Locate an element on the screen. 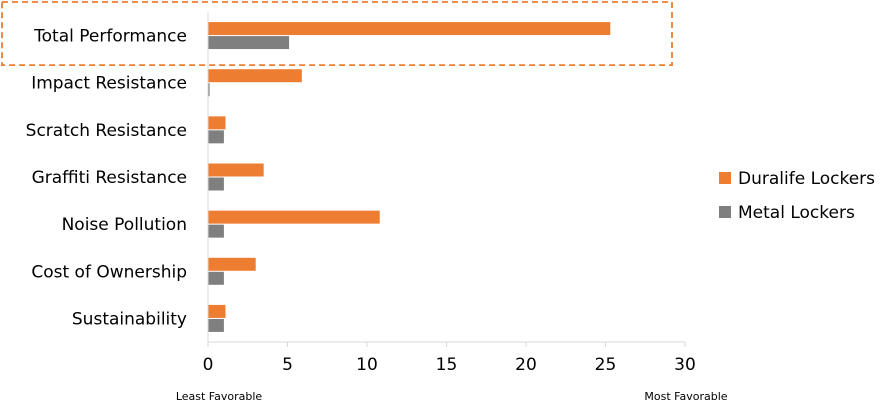  bar-metal-lockers-total-performance is located at coordinates (249, 43).